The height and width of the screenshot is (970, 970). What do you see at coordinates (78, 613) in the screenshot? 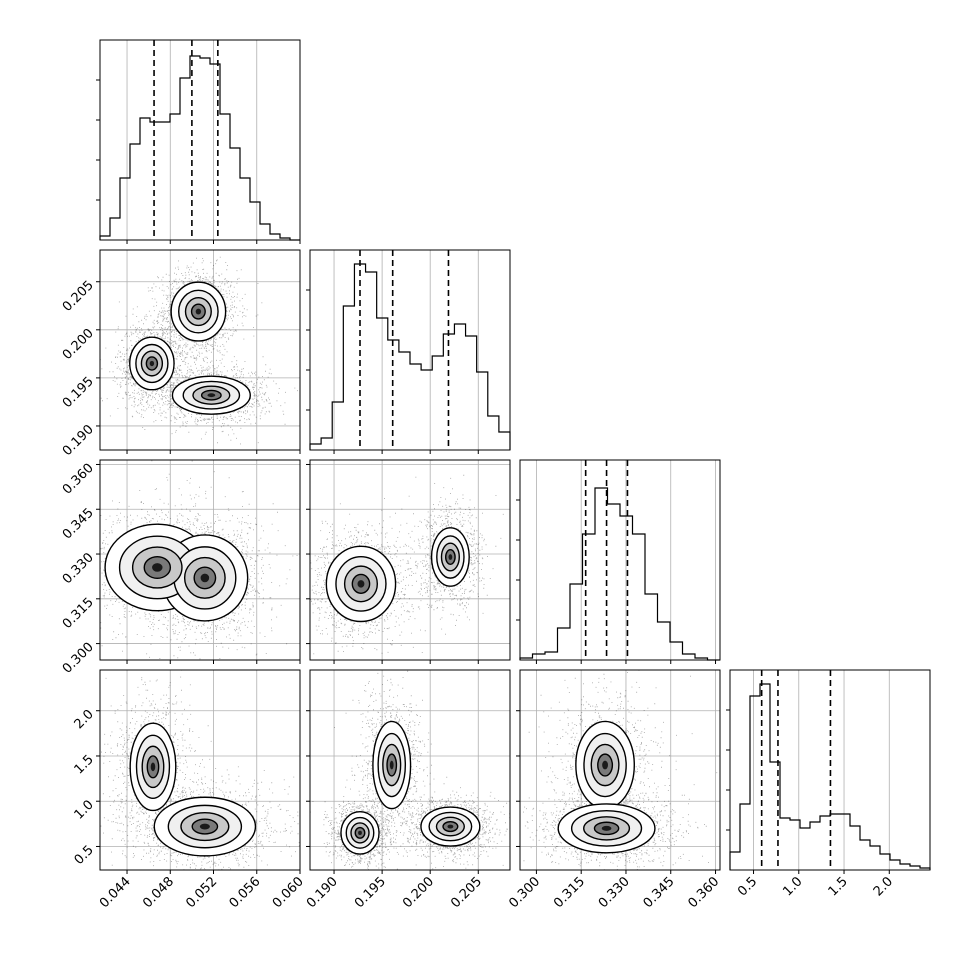
I see `y-tick-label: 0.315` at bounding box center [78, 613].